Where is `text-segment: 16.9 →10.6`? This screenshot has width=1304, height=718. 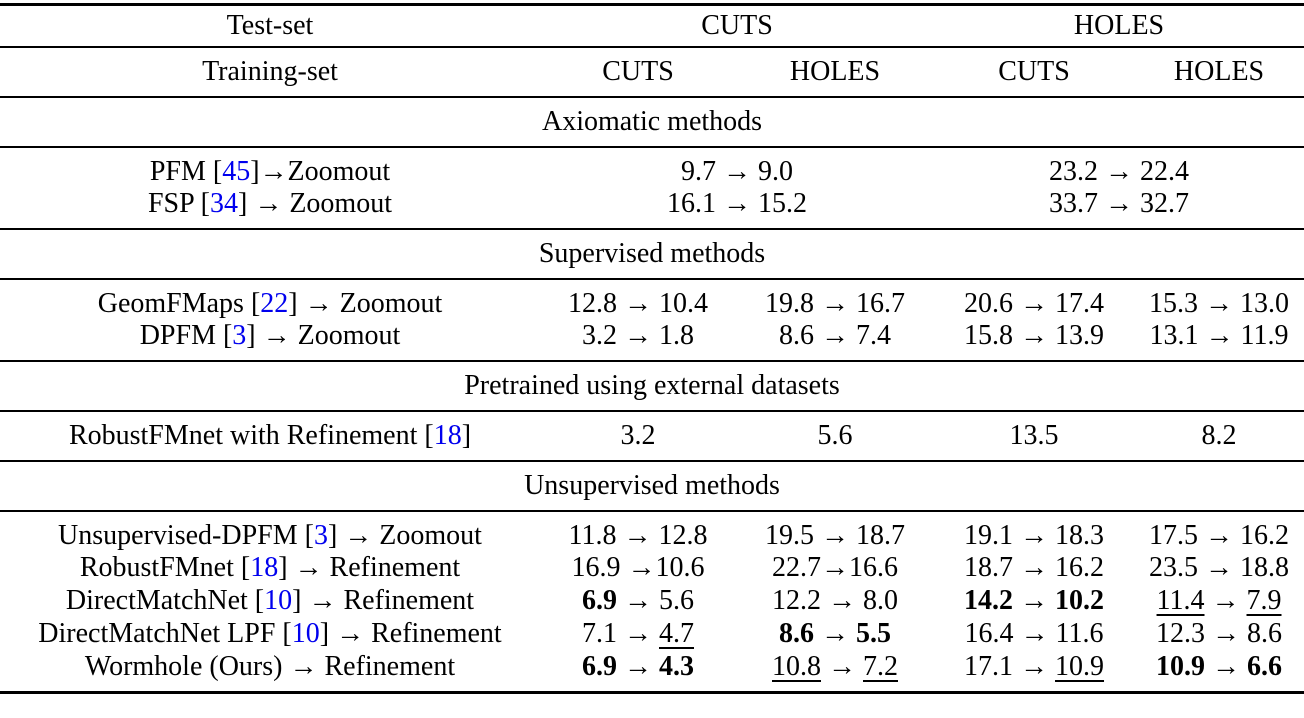
text-segment: 16.9 →10.6 is located at coordinates (638, 567).